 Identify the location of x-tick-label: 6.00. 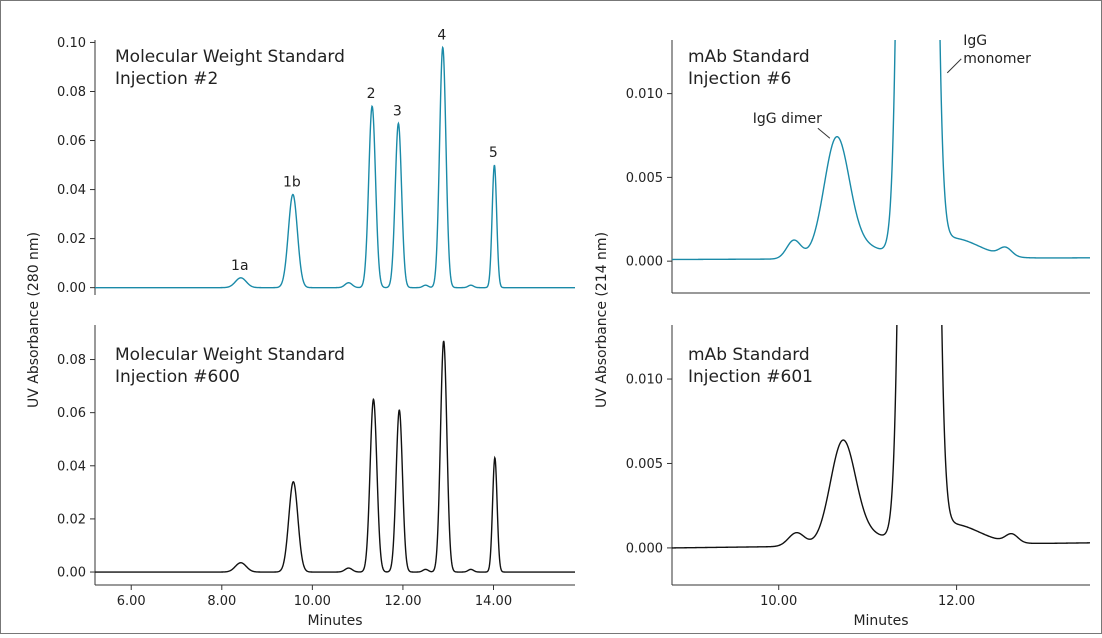
(131, 601).